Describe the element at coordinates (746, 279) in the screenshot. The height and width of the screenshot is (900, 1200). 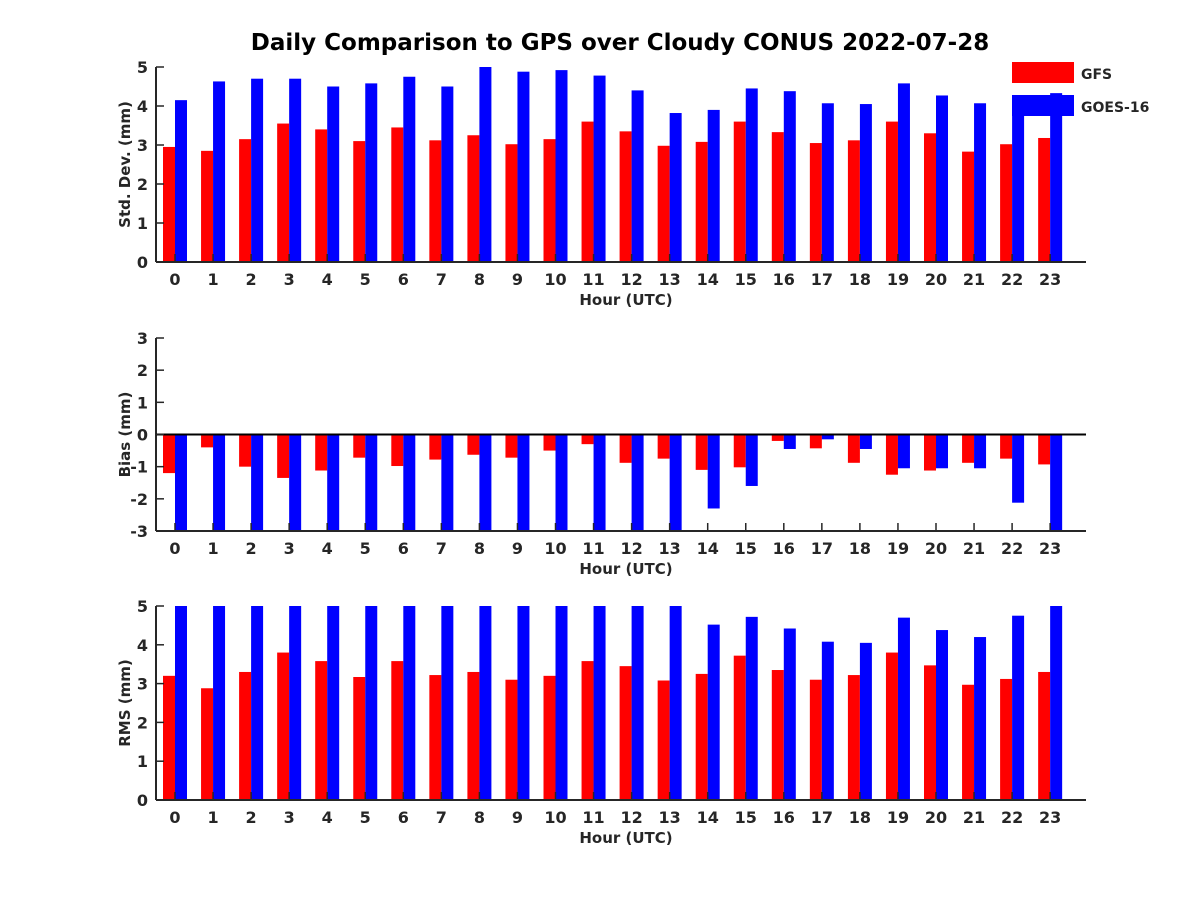
I see `x-tick-label-15: 15` at that location.